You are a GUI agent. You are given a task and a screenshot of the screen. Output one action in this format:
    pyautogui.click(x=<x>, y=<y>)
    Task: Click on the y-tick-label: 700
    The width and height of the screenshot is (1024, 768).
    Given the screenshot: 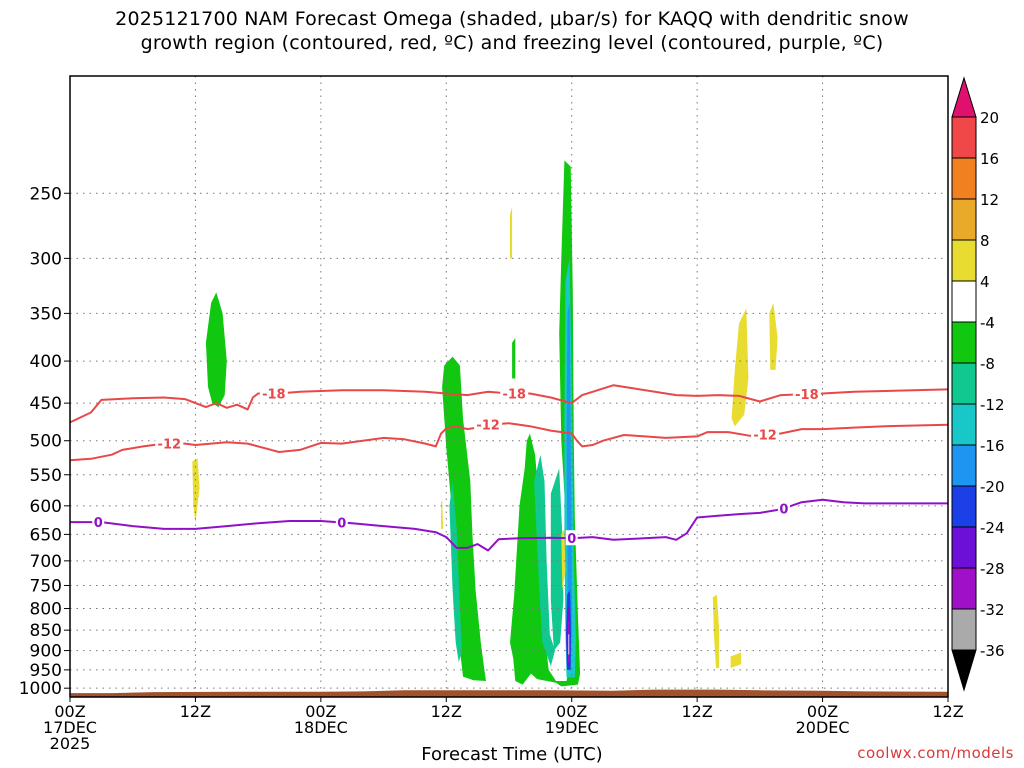 What is the action you would take?
    pyautogui.click(x=46, y=562)
    